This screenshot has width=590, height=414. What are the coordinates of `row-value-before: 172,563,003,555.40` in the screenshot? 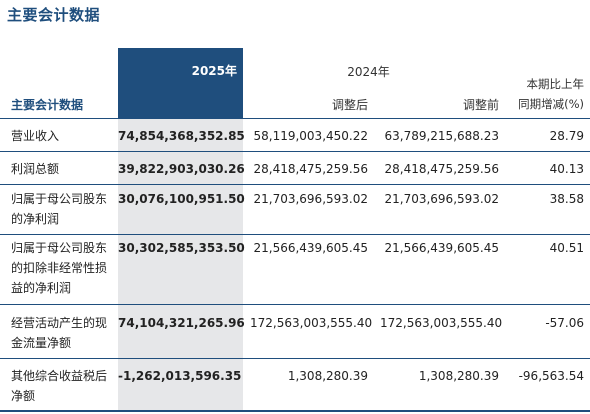 It's located at (441, 323).